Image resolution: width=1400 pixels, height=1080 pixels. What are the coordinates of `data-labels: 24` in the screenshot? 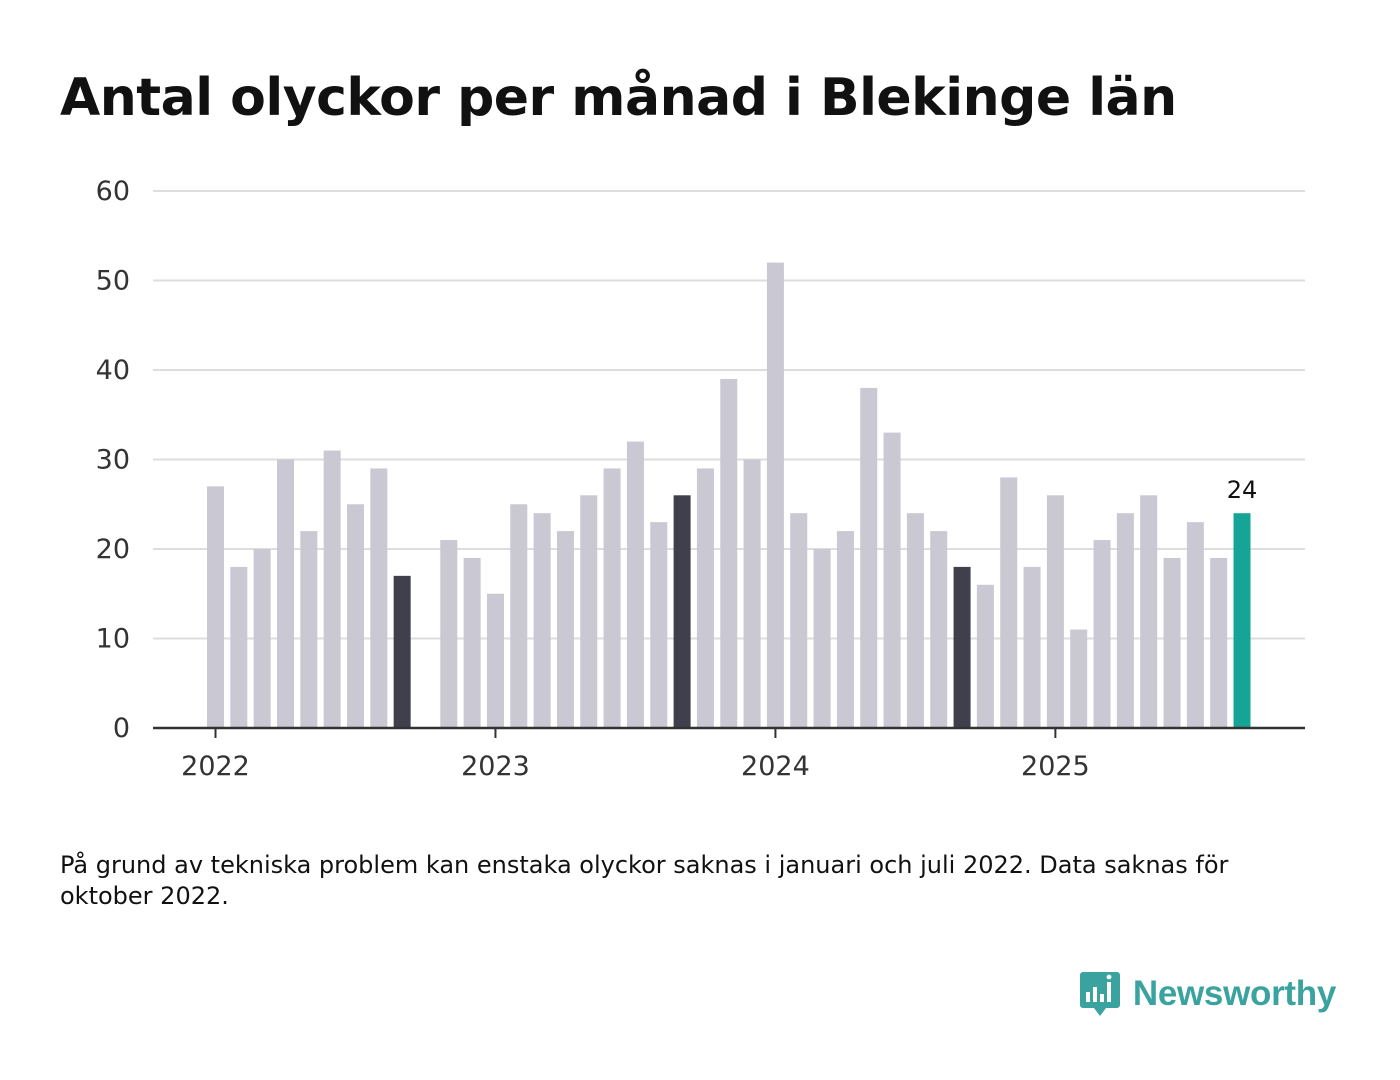 It's located at (1242, 490).